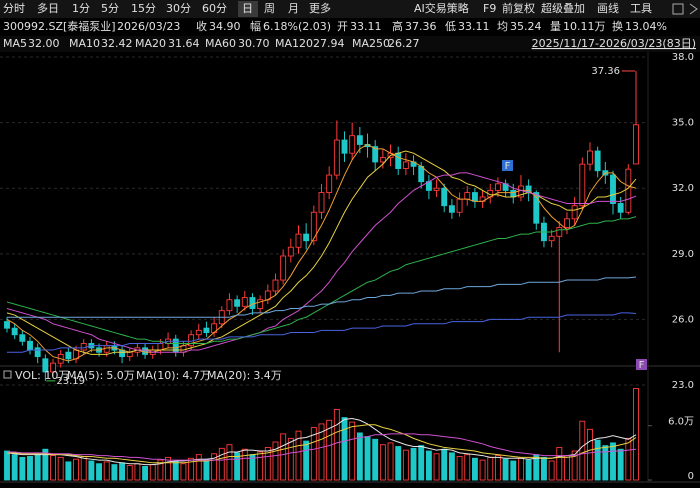  What do you see at coordinates (14, 8) in the screenshot?
I see `period-tab: 分时` at bounding box center [14, 8].